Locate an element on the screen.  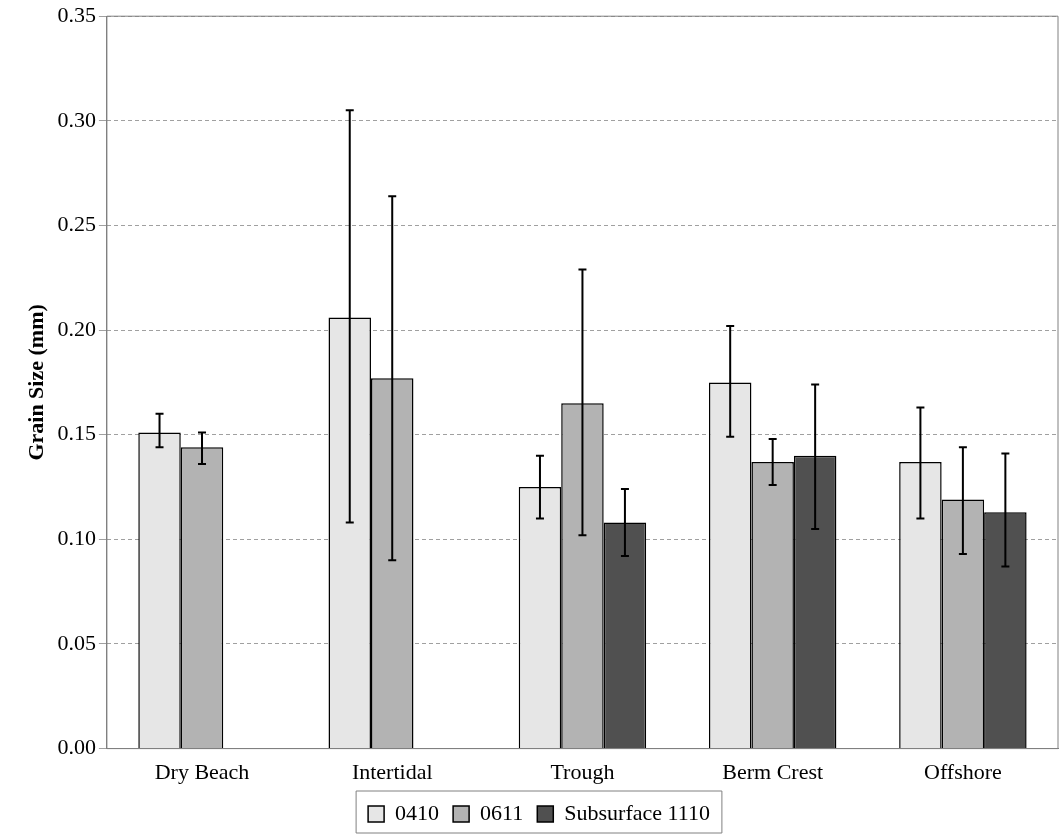
y-axis-title: Grain Size (mm) is located at coordinates (35, 382).